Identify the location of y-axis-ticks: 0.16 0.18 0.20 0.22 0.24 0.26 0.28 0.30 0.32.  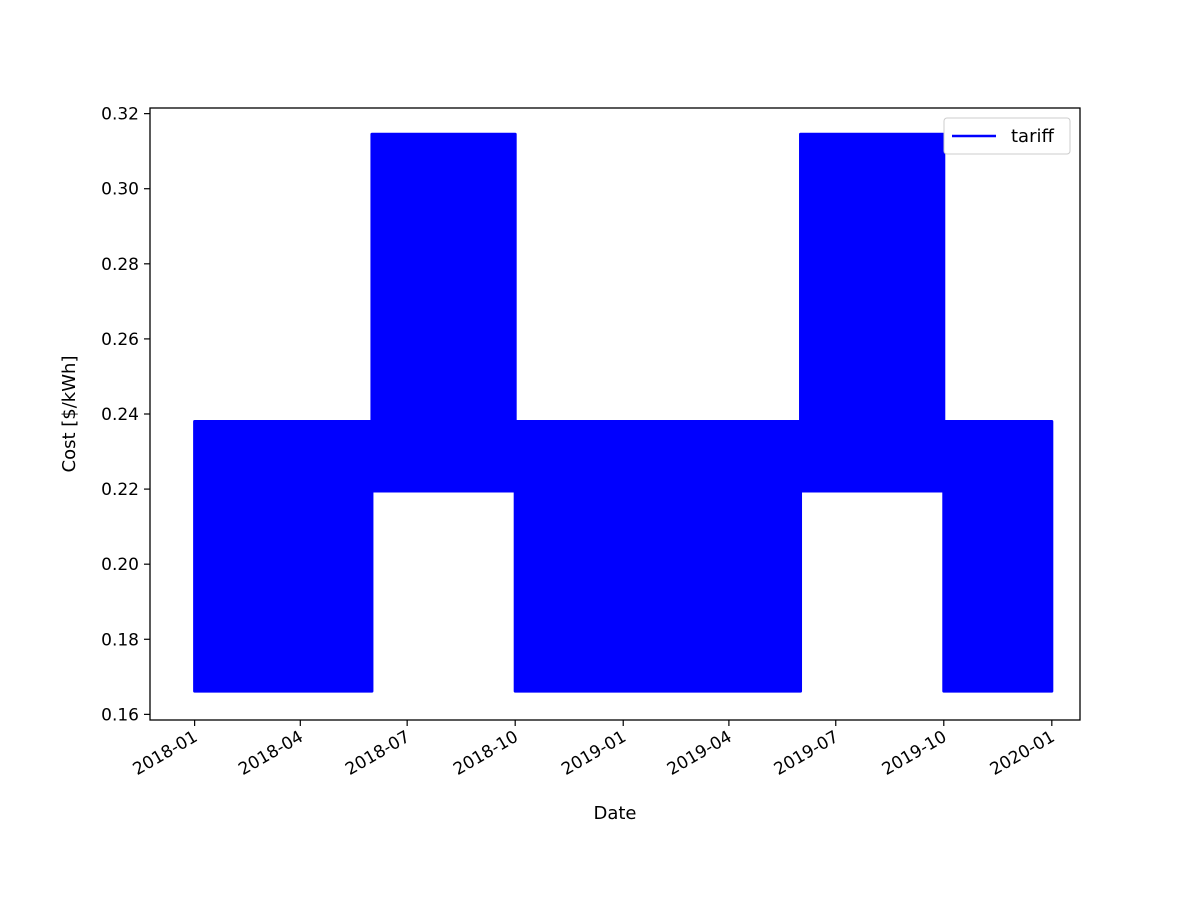
(125, 415).